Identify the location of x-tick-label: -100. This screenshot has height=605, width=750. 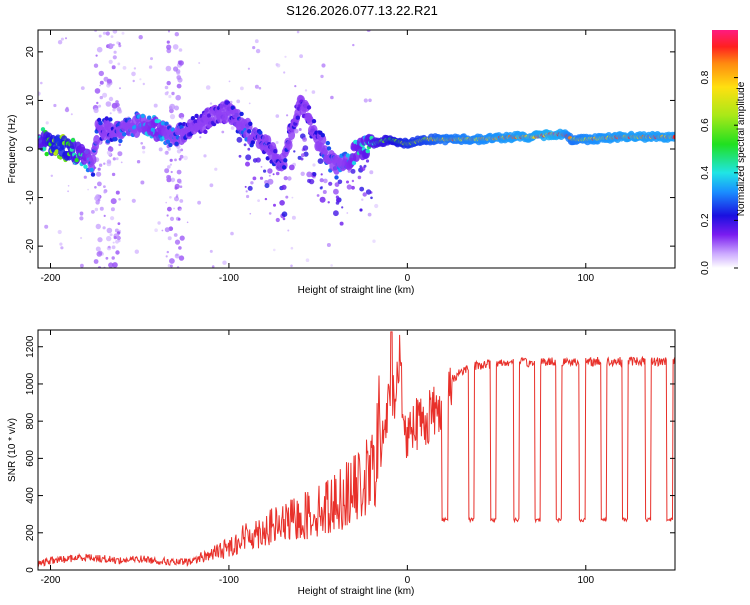
(229, 278).